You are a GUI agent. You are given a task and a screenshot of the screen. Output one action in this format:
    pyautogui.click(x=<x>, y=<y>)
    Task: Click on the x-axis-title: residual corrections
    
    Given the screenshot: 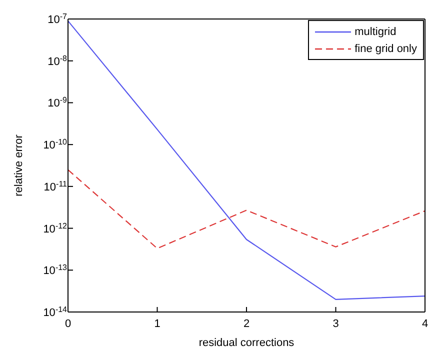 What is the action you would take?
    pyautogui.click(x=246, y=343)
    